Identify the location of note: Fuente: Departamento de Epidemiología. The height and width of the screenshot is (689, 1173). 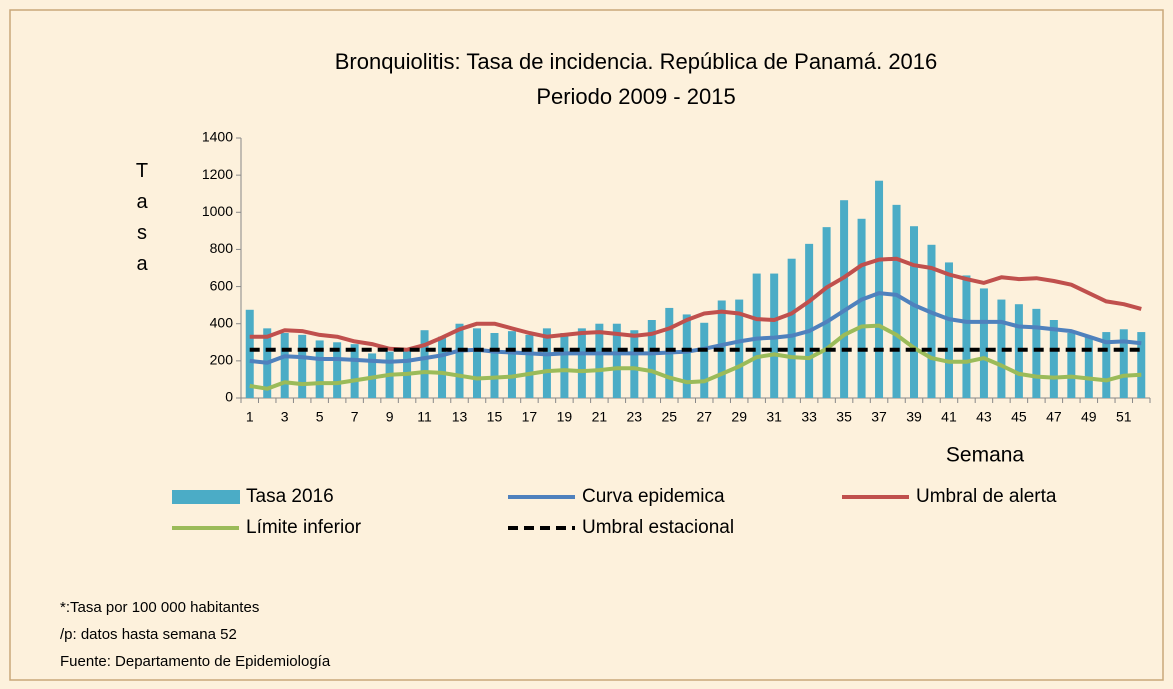
(195, 661).